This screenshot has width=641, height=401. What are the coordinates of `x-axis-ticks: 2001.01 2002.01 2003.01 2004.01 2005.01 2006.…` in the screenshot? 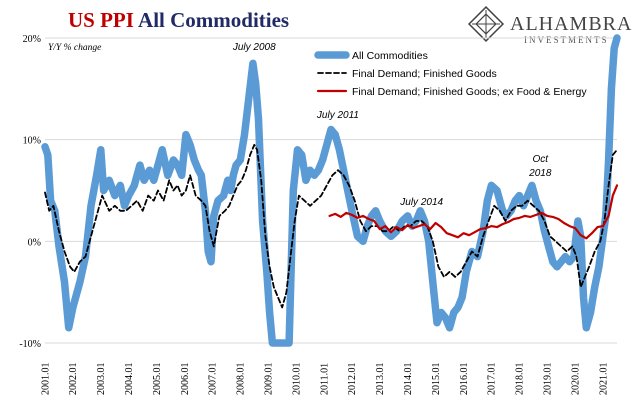 It's located at (324, 379).